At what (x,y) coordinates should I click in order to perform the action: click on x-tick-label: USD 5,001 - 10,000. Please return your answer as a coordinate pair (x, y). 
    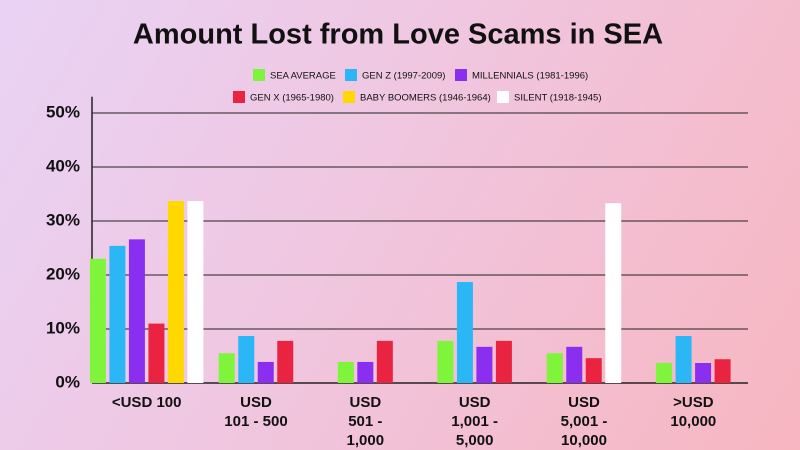
    Looking at the image, I should click on (584, 421).